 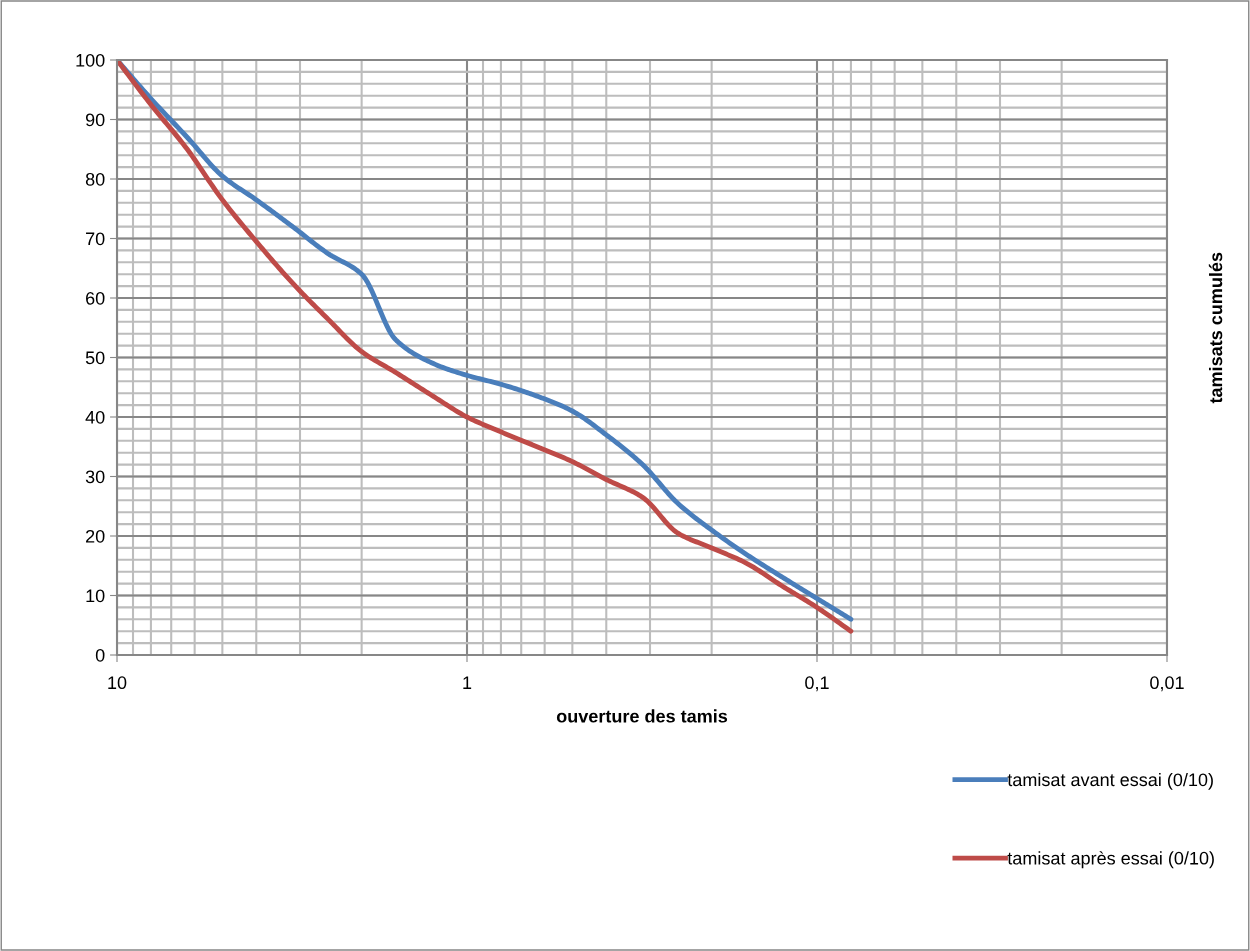 I want to click on y-tick-label: 40, so click(x=95, y=417).